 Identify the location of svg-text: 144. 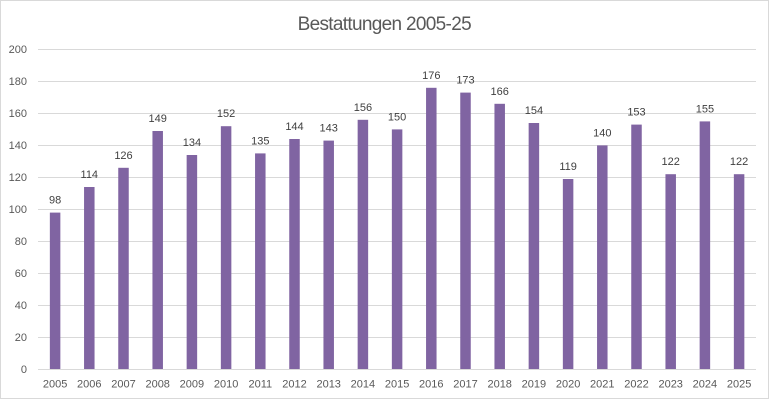
(294, 127).